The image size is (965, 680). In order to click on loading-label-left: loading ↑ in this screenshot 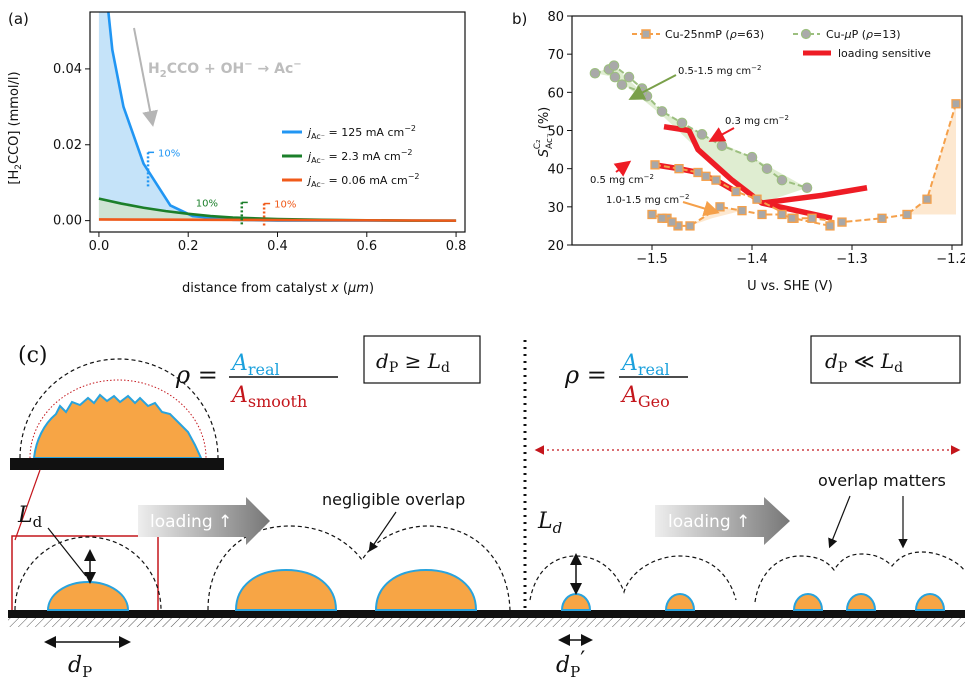, I will do `click(191, 522)`.